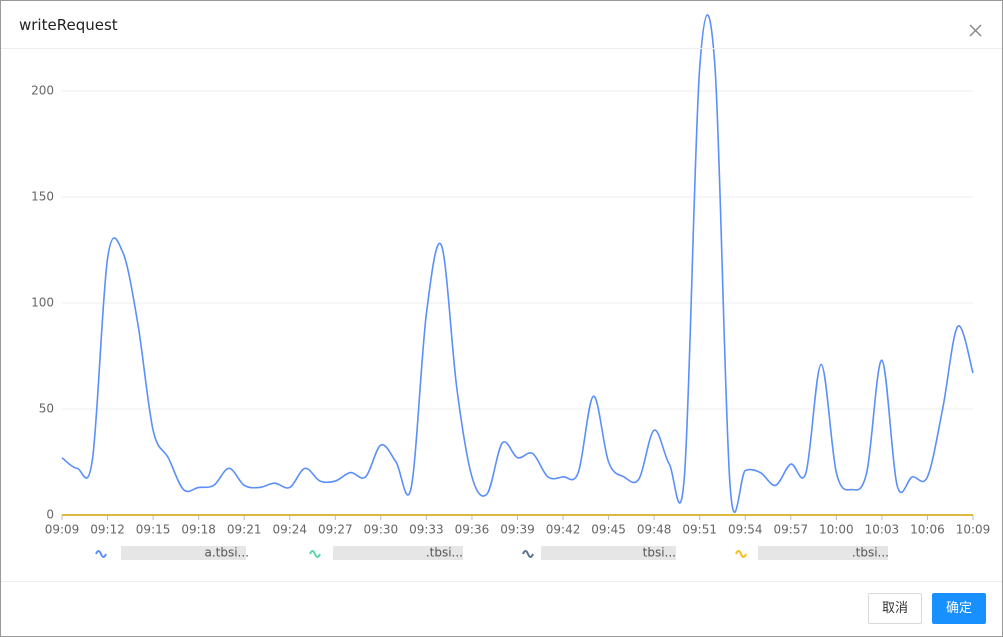 Image resolution: width=1003 pixels, height=637 pixels. What do you see at coordinates (959, 608) in the screenshot?
I see `ok-button: 确定` at bounding box center [959, 608].